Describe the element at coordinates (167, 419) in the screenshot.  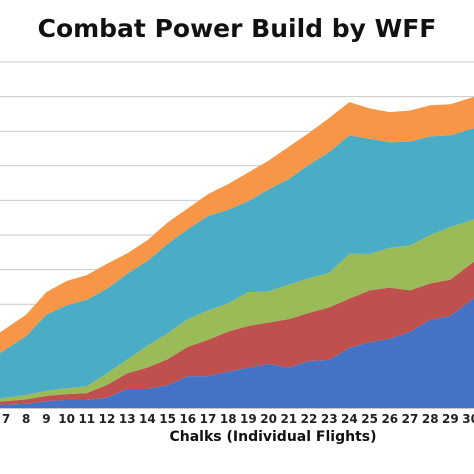
I see `x-tick-label: 15` at that location.